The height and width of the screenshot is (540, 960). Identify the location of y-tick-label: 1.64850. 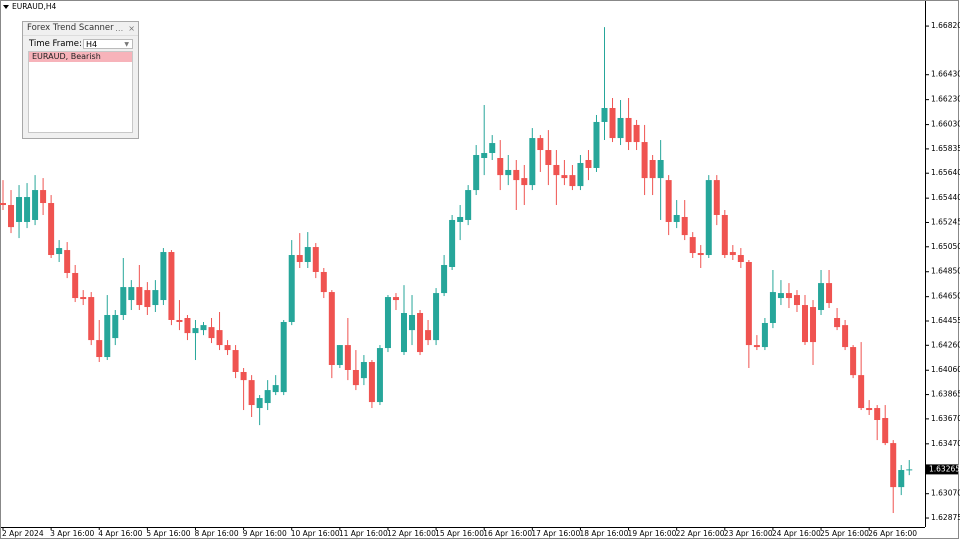
(945, 271).